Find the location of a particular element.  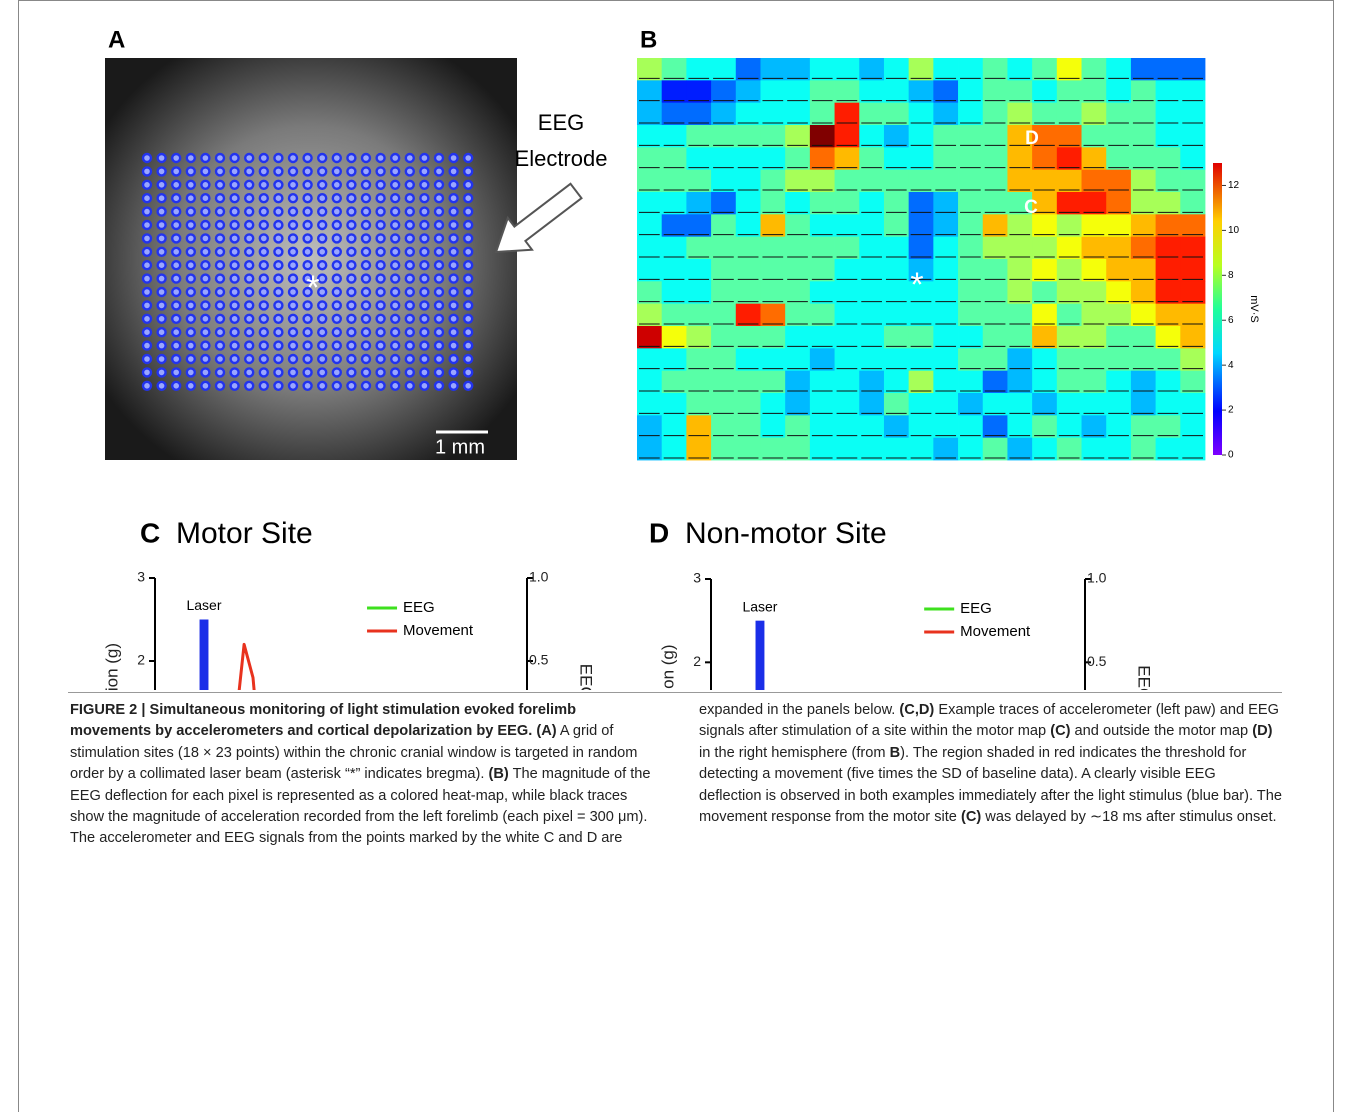

laser-bar is located at coordinates (760, 655).